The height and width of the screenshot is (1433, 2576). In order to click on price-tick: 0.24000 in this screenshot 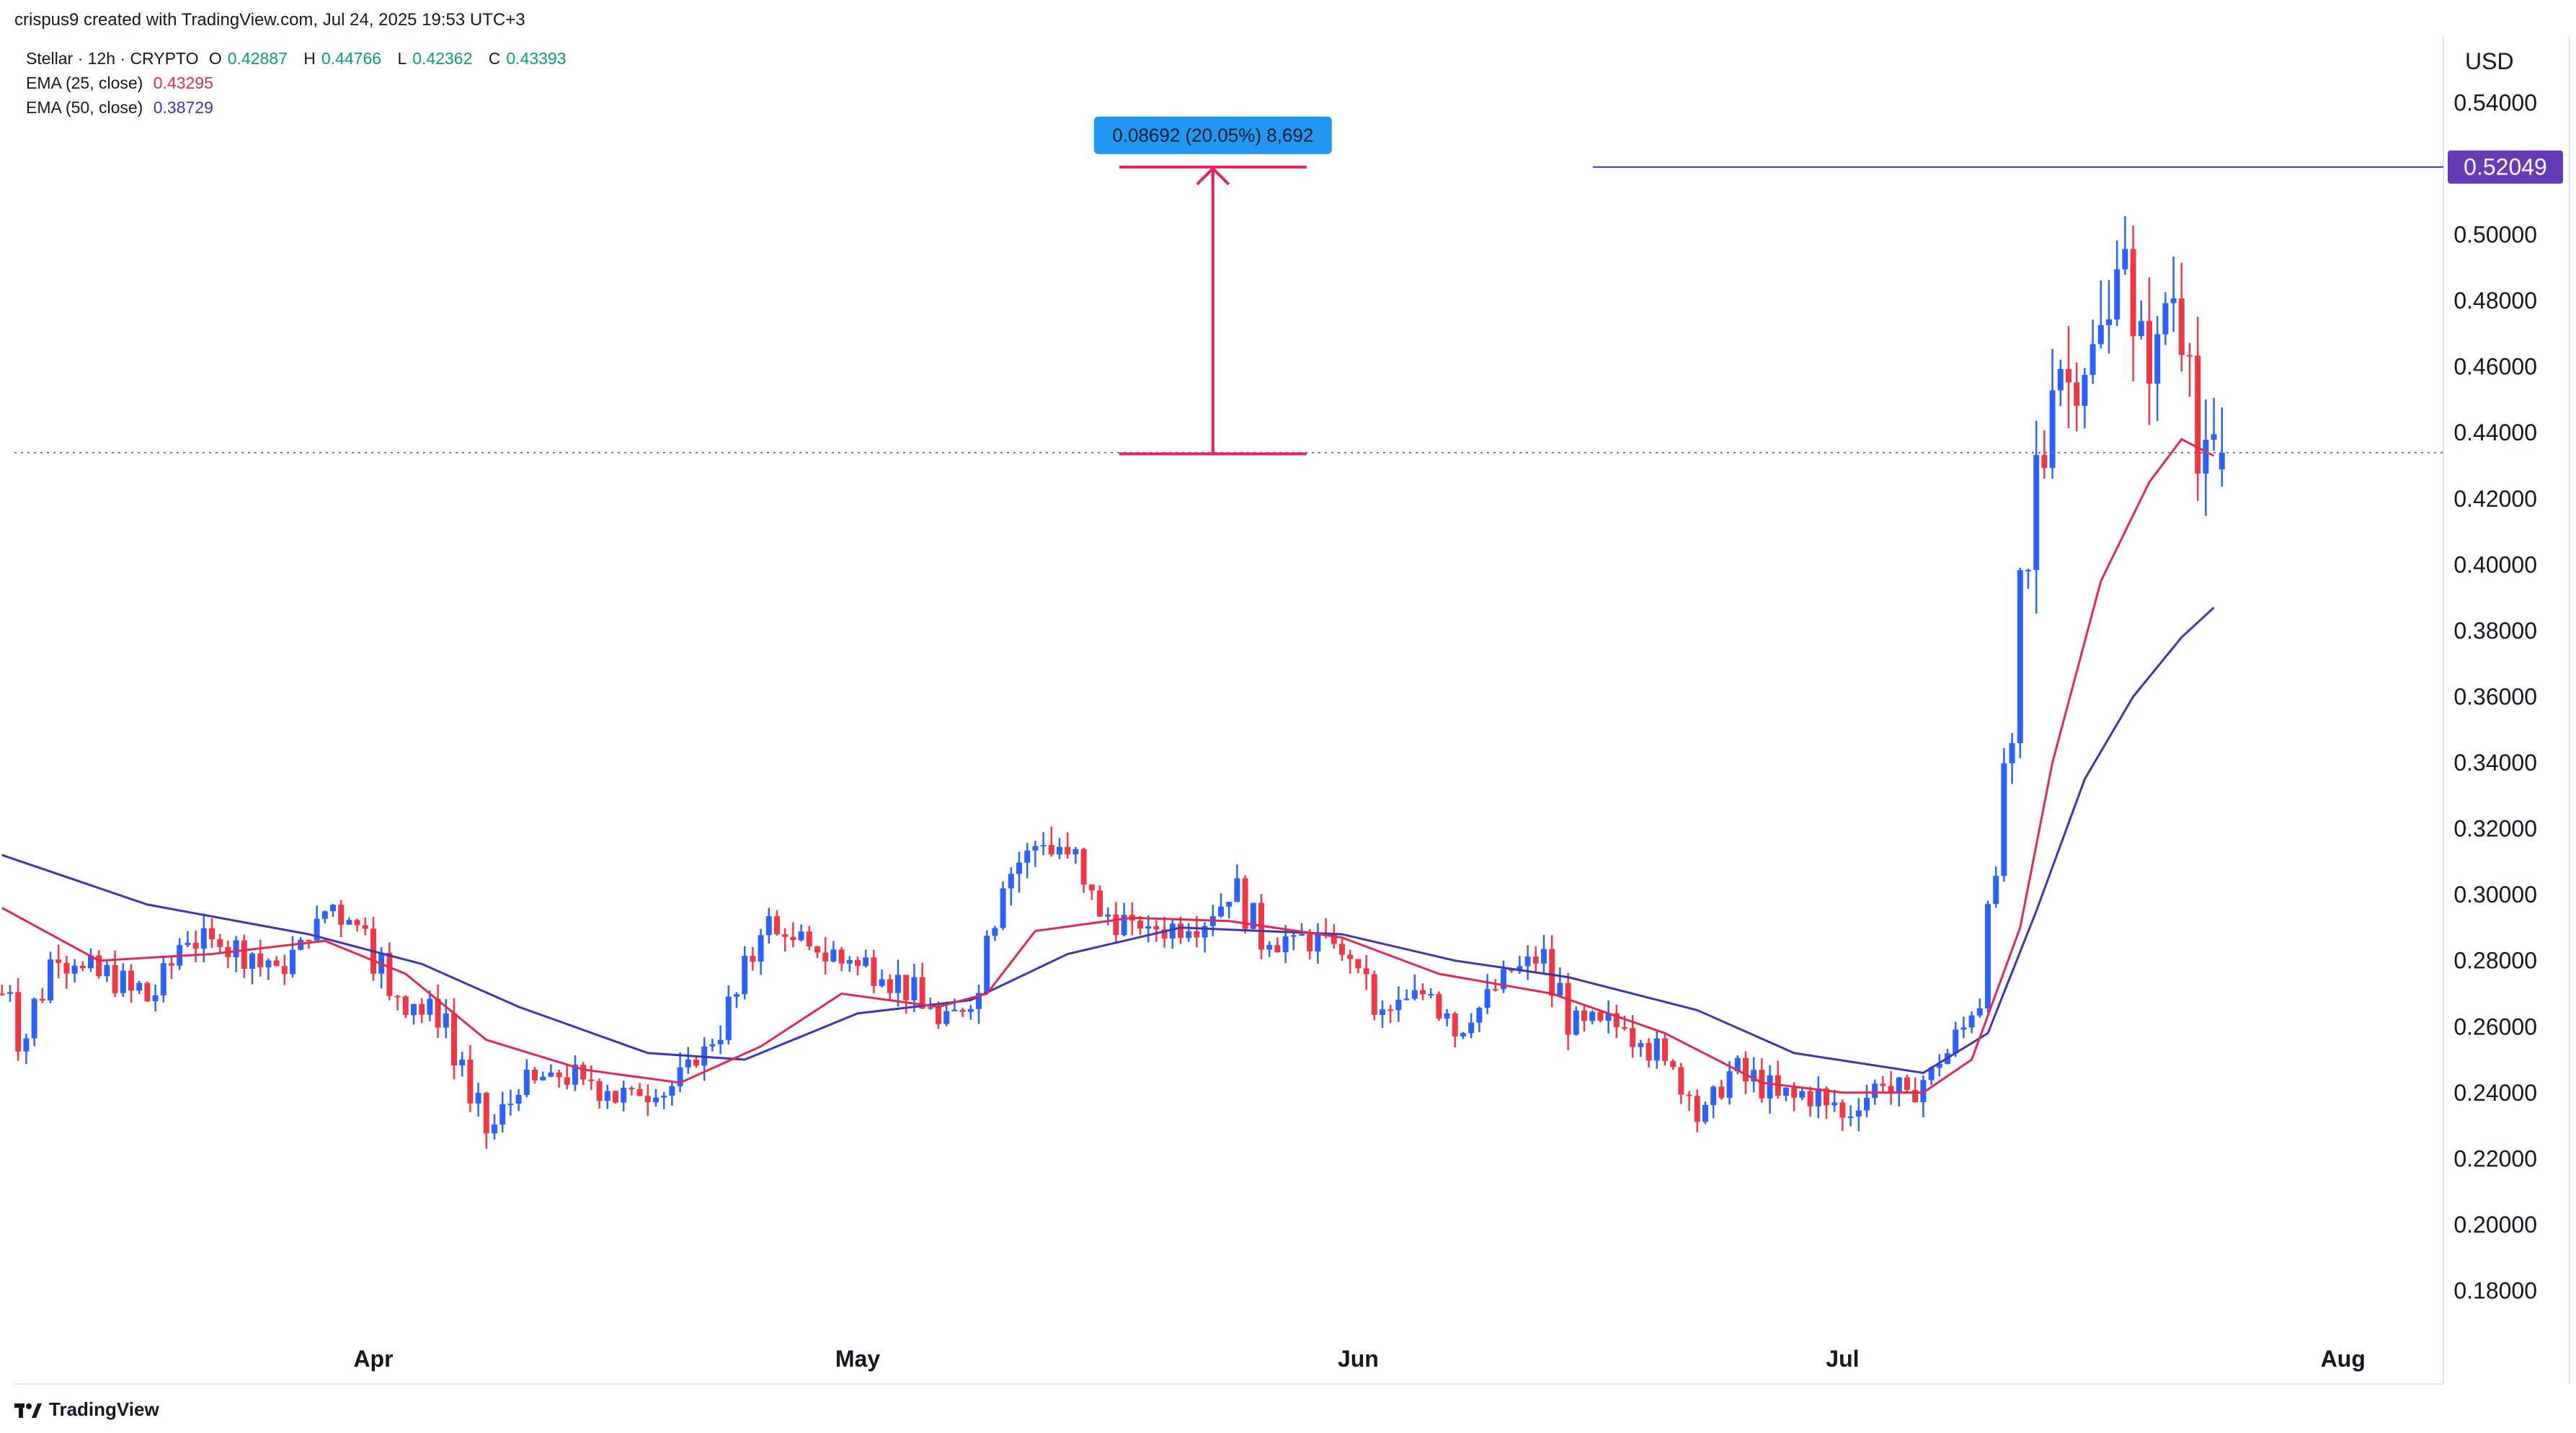, I will do `click(2495, 1093)`.